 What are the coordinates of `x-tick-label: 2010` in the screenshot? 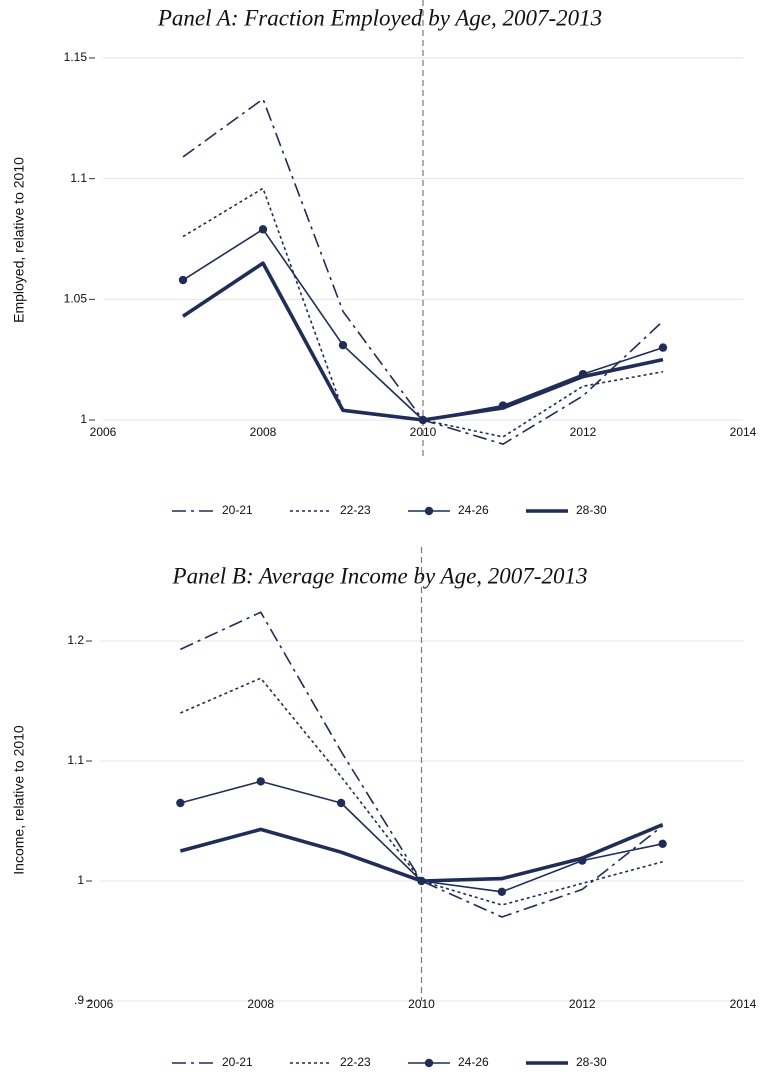 It's located at (421, 1004).